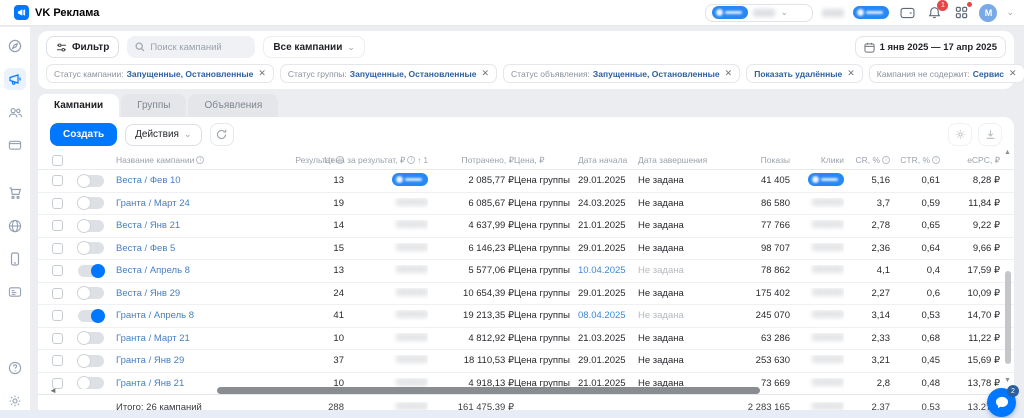 This screenshot has width=1024, height=418. I want to click on table-settings-gear-icon, so click(960, 134).